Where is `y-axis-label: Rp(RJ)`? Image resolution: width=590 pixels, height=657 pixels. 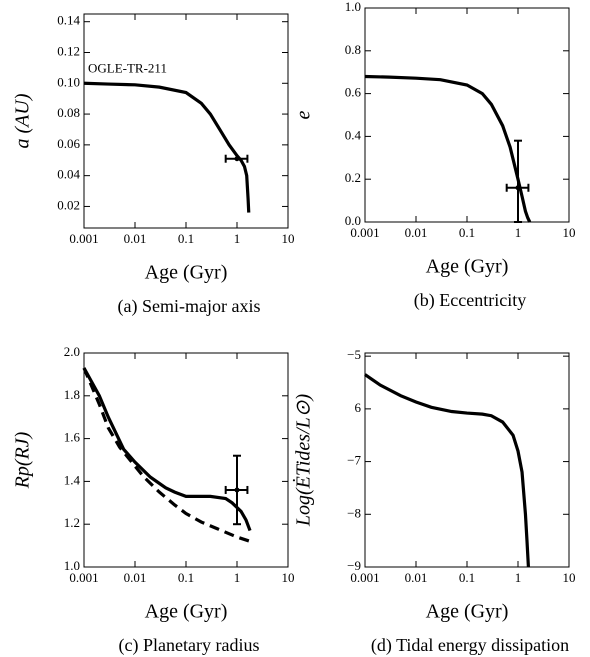
y-axis-label: Rp(RJ) is located at coordinates (23, 460).